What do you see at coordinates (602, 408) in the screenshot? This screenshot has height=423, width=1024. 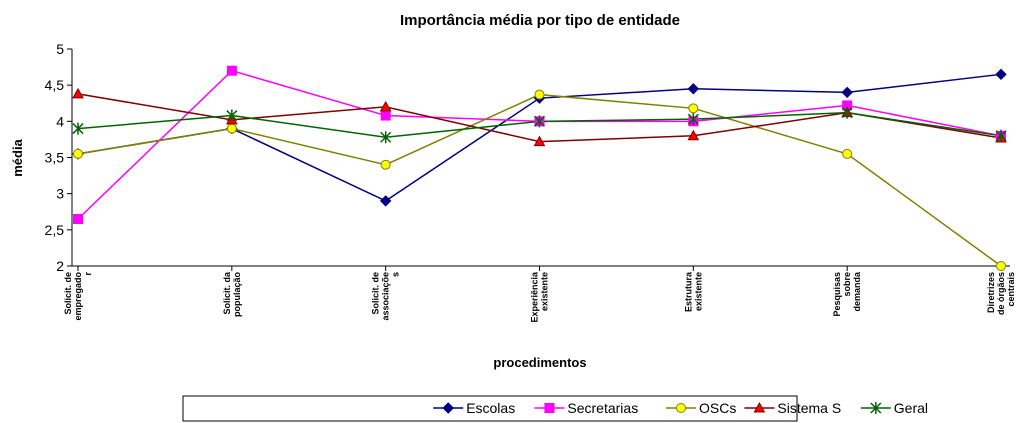 I see `legend-label: Secretarias` at bounding box center [602, 408].